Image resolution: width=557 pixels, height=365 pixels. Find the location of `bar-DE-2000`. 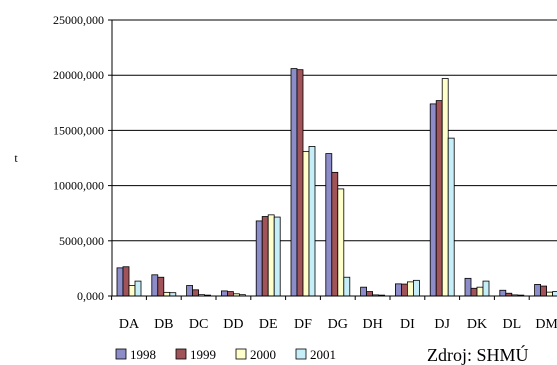

bar-DE-2000 is located at coordinates (271, 255).